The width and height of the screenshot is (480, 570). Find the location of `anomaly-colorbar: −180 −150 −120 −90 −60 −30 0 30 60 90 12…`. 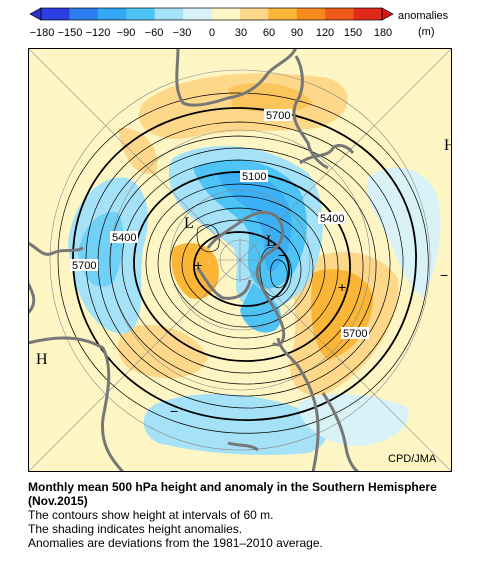

anomaly-colorbar: −180 −150 −120 −90 −60 −30 0 30 60 90 12… is located at coordinates (240, 23).